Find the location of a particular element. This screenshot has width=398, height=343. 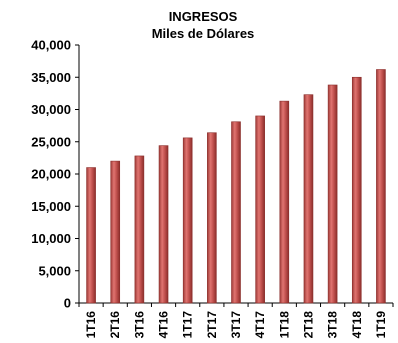

y-tick-label: 30,000 is located at coordinates (51, 109).